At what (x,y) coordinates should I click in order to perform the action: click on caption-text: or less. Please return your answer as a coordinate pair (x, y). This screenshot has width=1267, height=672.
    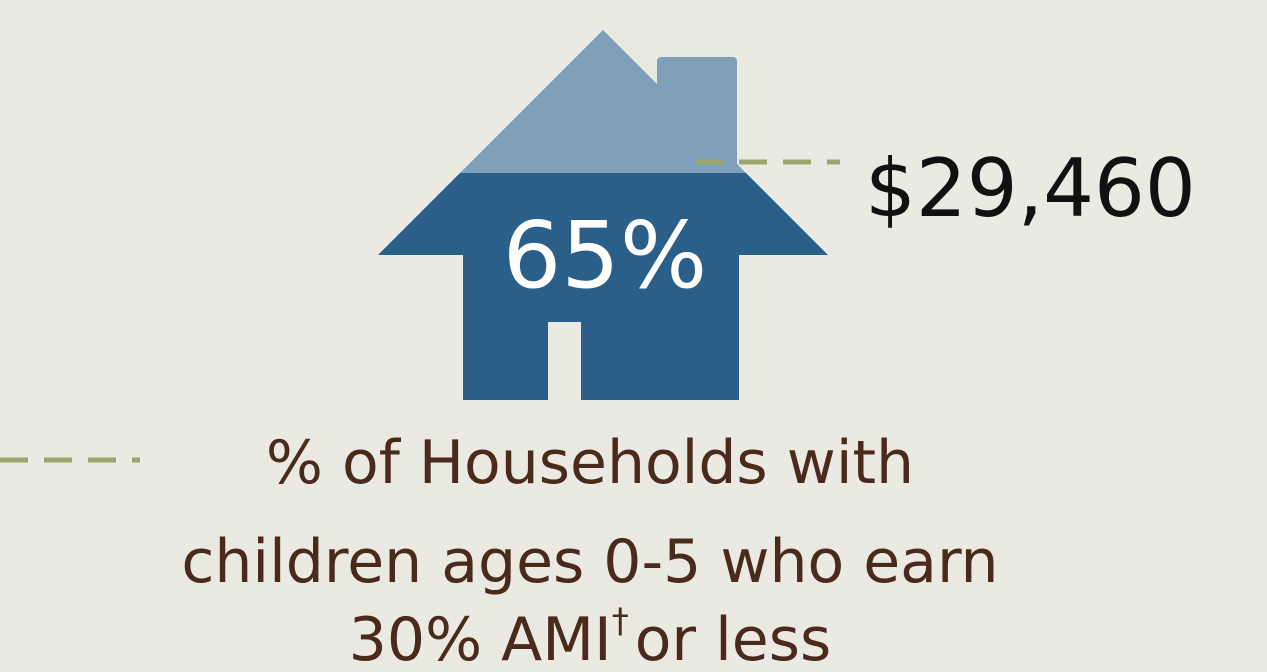
    Looking at the image, I should click on (733, 638).